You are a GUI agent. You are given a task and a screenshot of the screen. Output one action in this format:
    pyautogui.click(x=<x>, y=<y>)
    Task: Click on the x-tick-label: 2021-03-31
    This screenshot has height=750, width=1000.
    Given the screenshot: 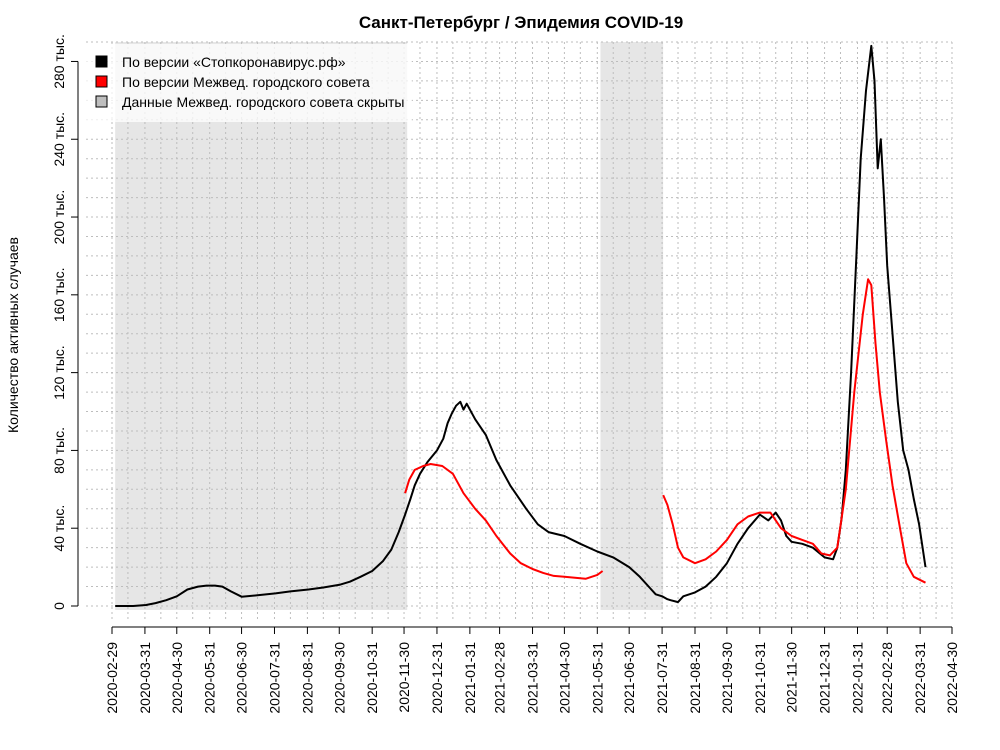 What is the action you would take?
    pyautogui.click(x=533, y=678)
    